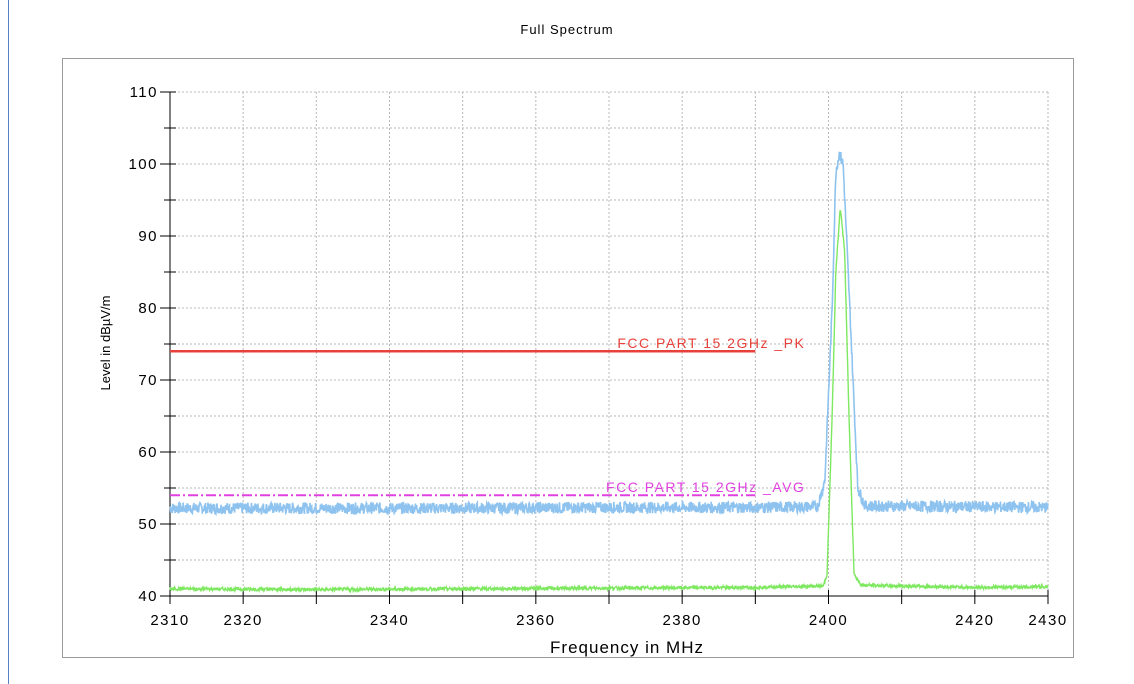  What do you see at coordinates (169, 620) in the screenshot?
I see `x-tick-label: 2310` at bounding box center [169, 620].